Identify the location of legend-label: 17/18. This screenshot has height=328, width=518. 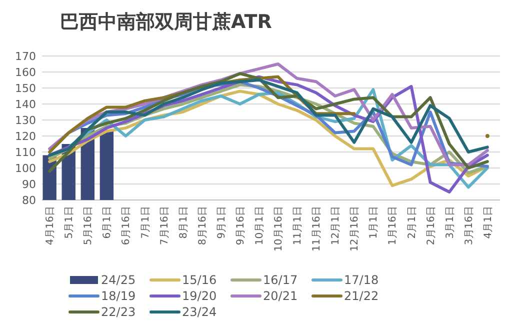
(361, 280).